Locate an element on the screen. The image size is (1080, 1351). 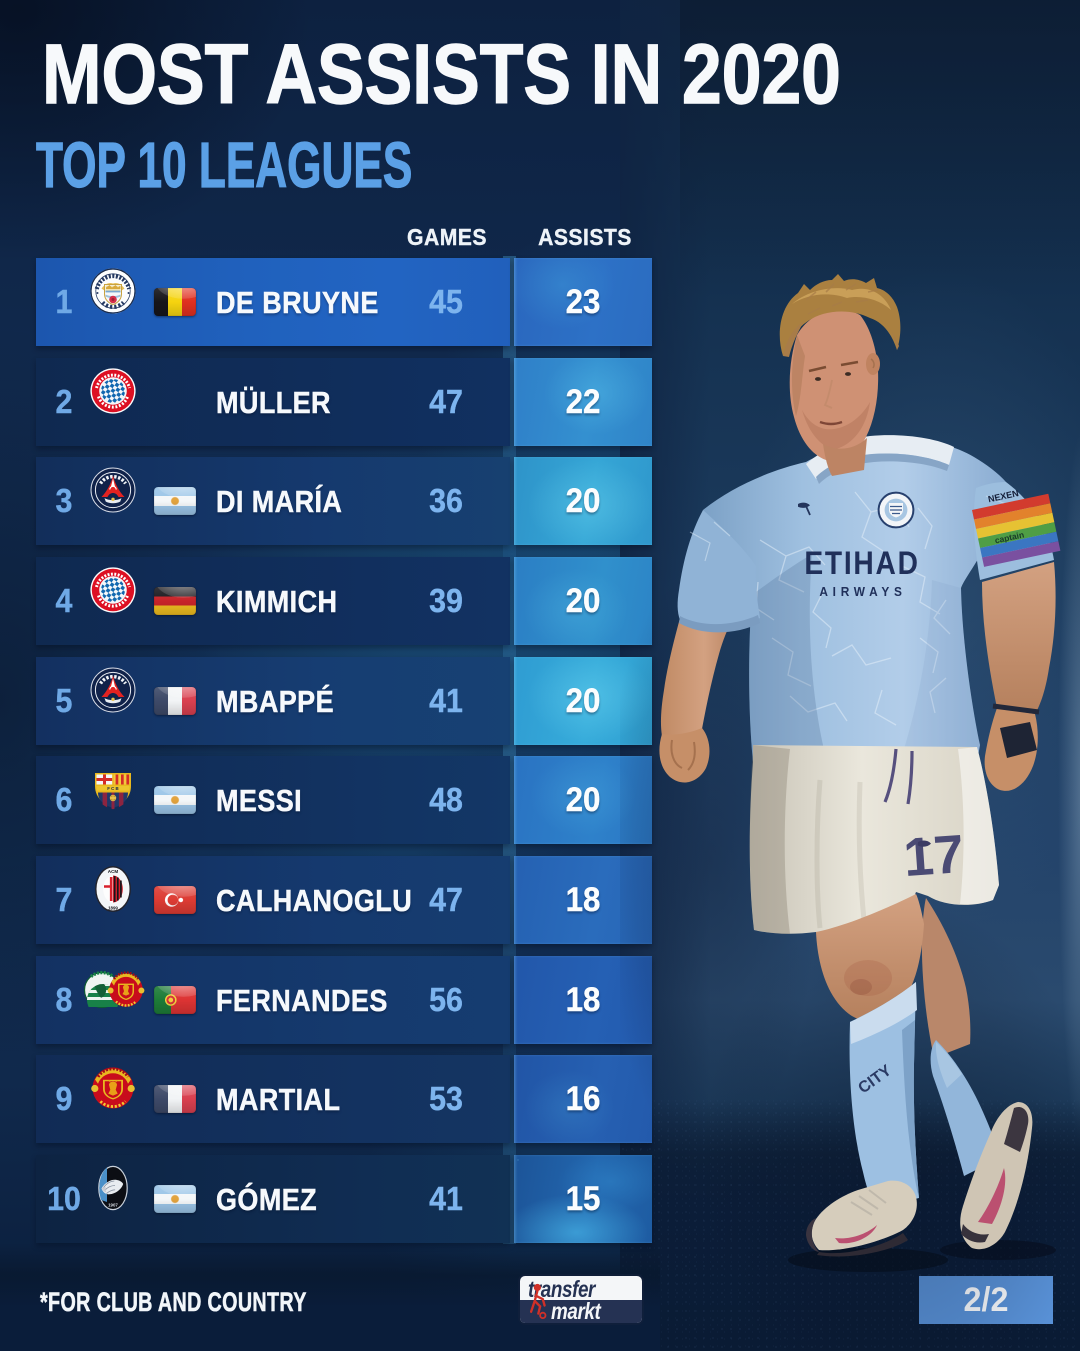
svg-text: 17 is located at coordinates (934, 856).